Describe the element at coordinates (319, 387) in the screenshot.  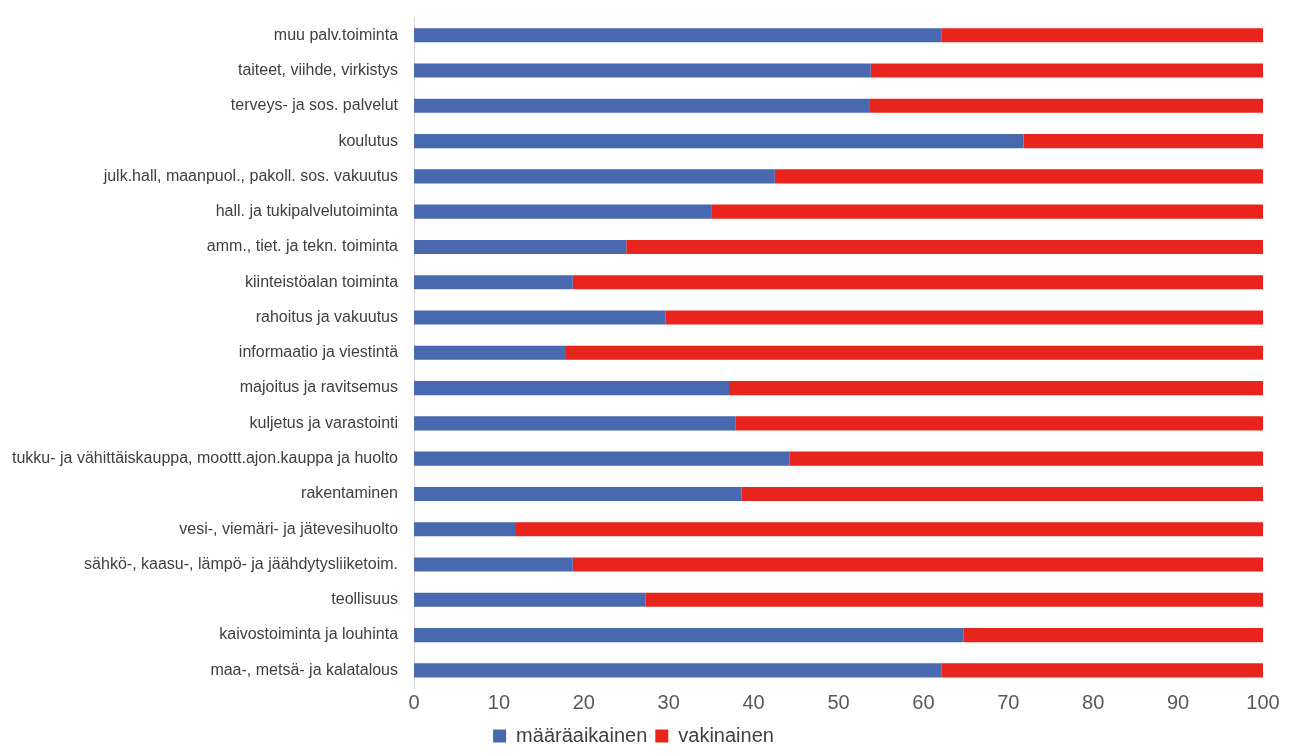
I see `y-tick-label: majoitus ja ravitsemus` at that location.